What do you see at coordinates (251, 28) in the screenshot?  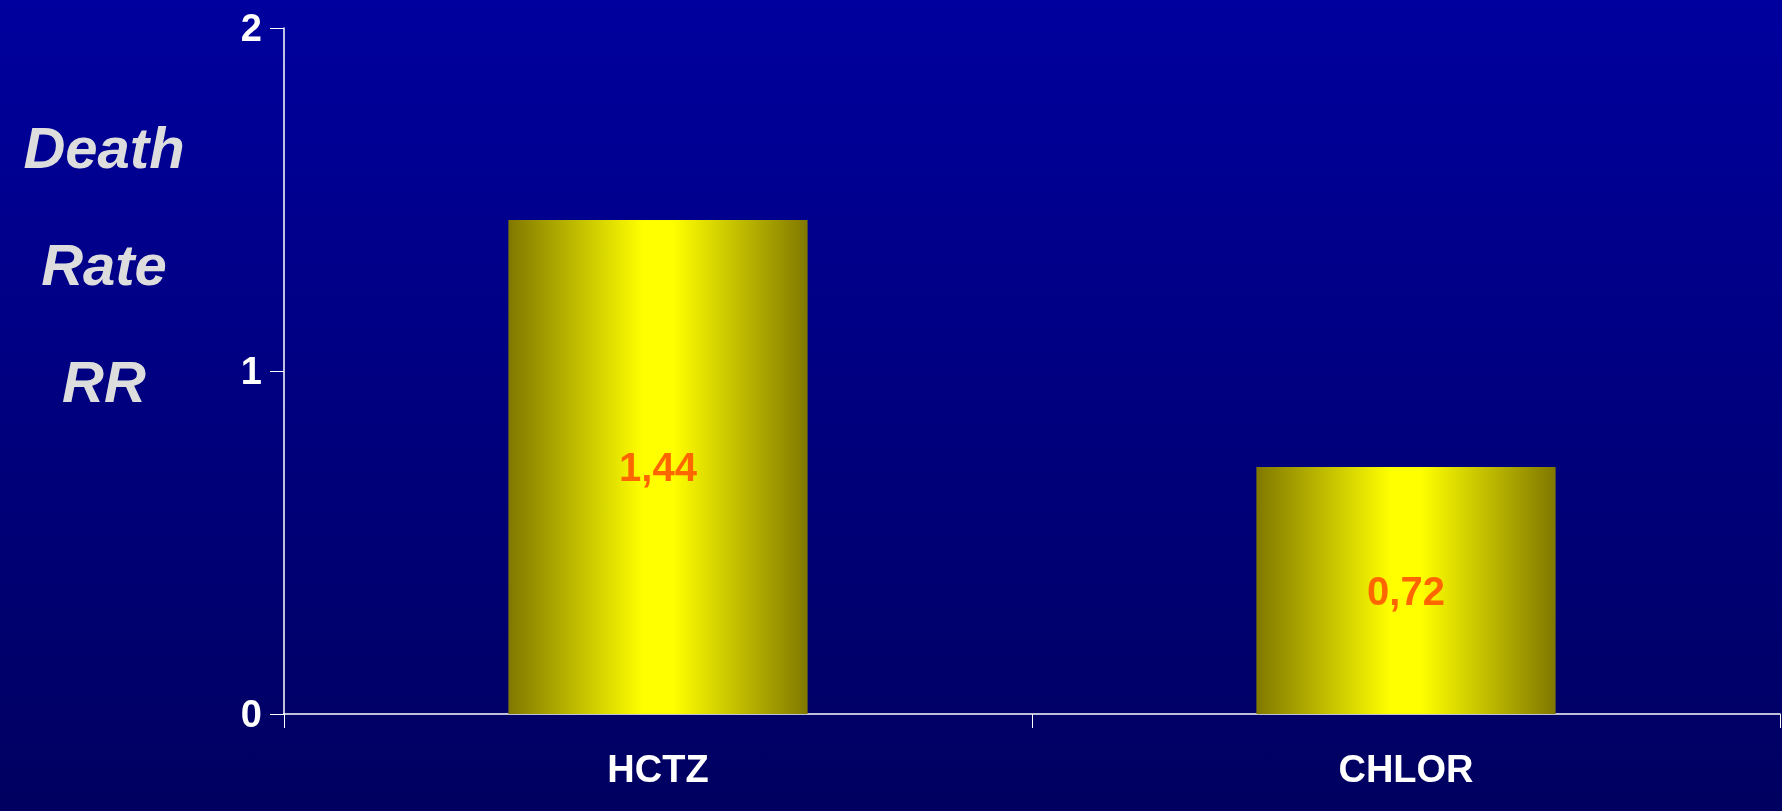 I see `y-tick-label: 2` at bounding box center [251, 28].